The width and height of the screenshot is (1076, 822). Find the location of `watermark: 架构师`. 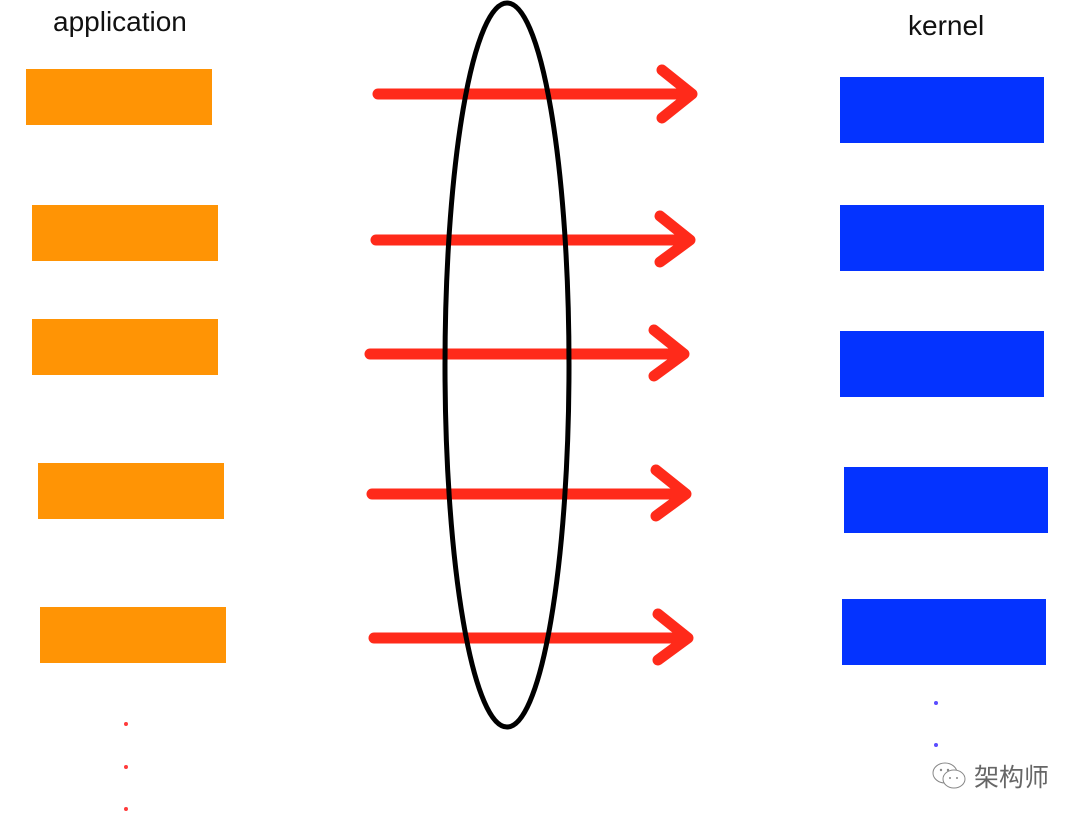

watermark: 架构师 is located at coordinates (990, 776).